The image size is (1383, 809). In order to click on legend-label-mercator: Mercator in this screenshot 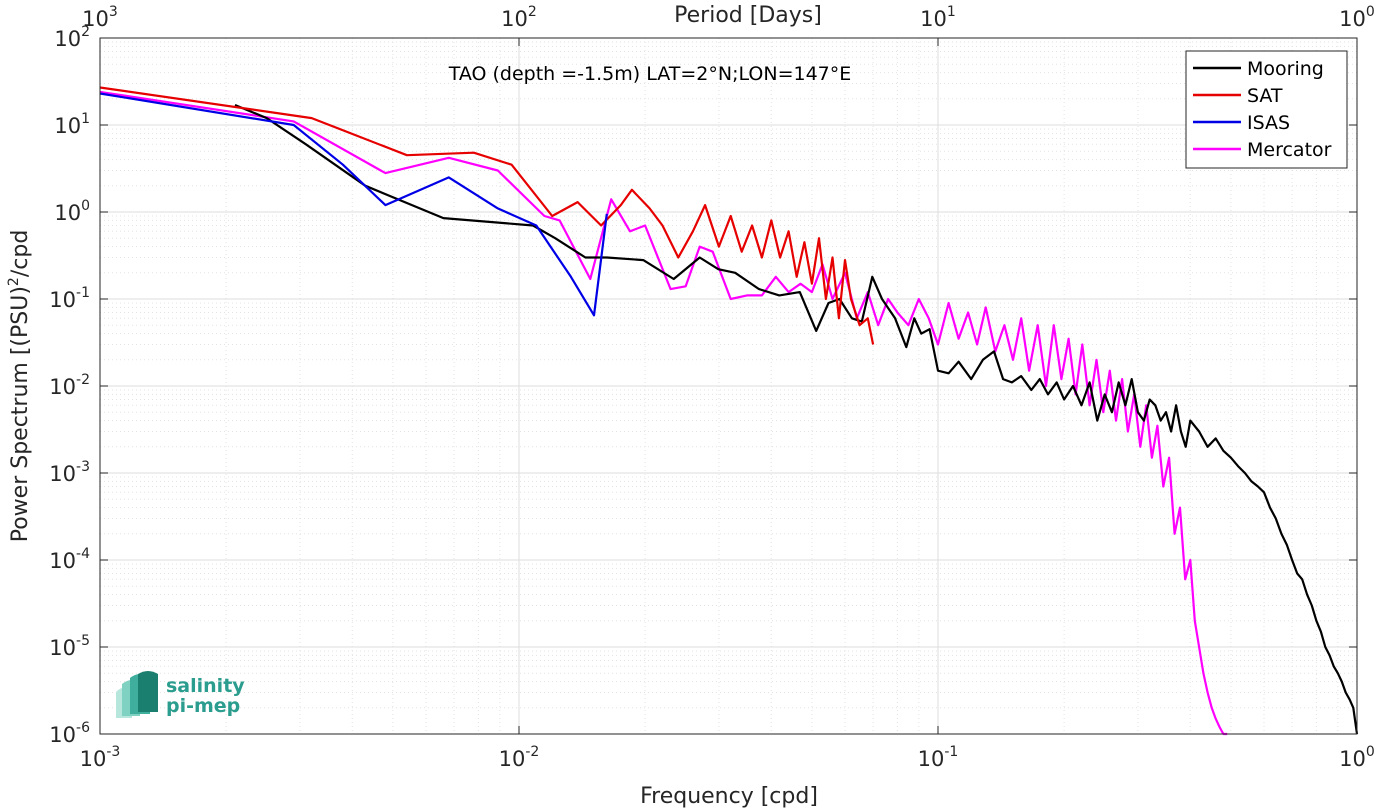, I will do `click(1289, 150)`.